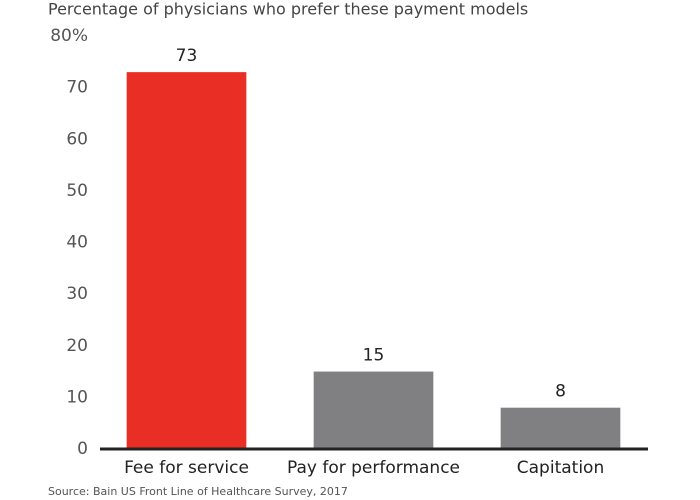  I want to click on y-tick-label: 0, so click(82, 449).